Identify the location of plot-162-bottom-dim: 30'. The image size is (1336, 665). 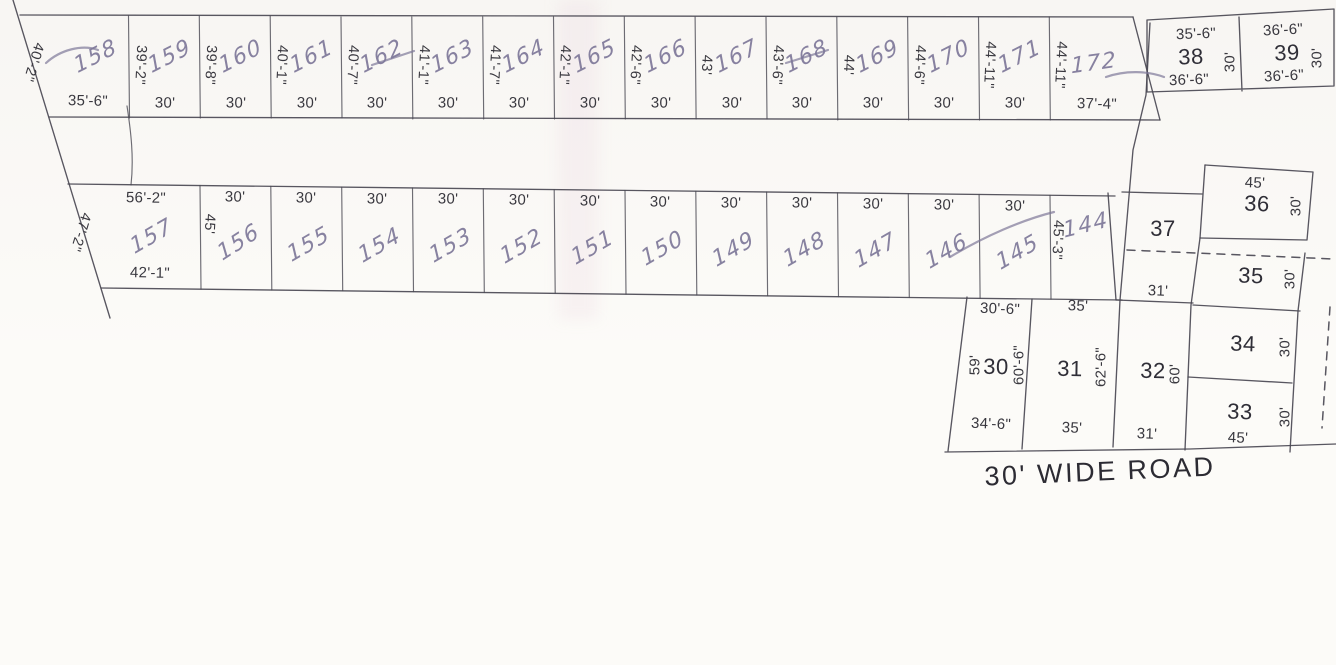
(377, 102).